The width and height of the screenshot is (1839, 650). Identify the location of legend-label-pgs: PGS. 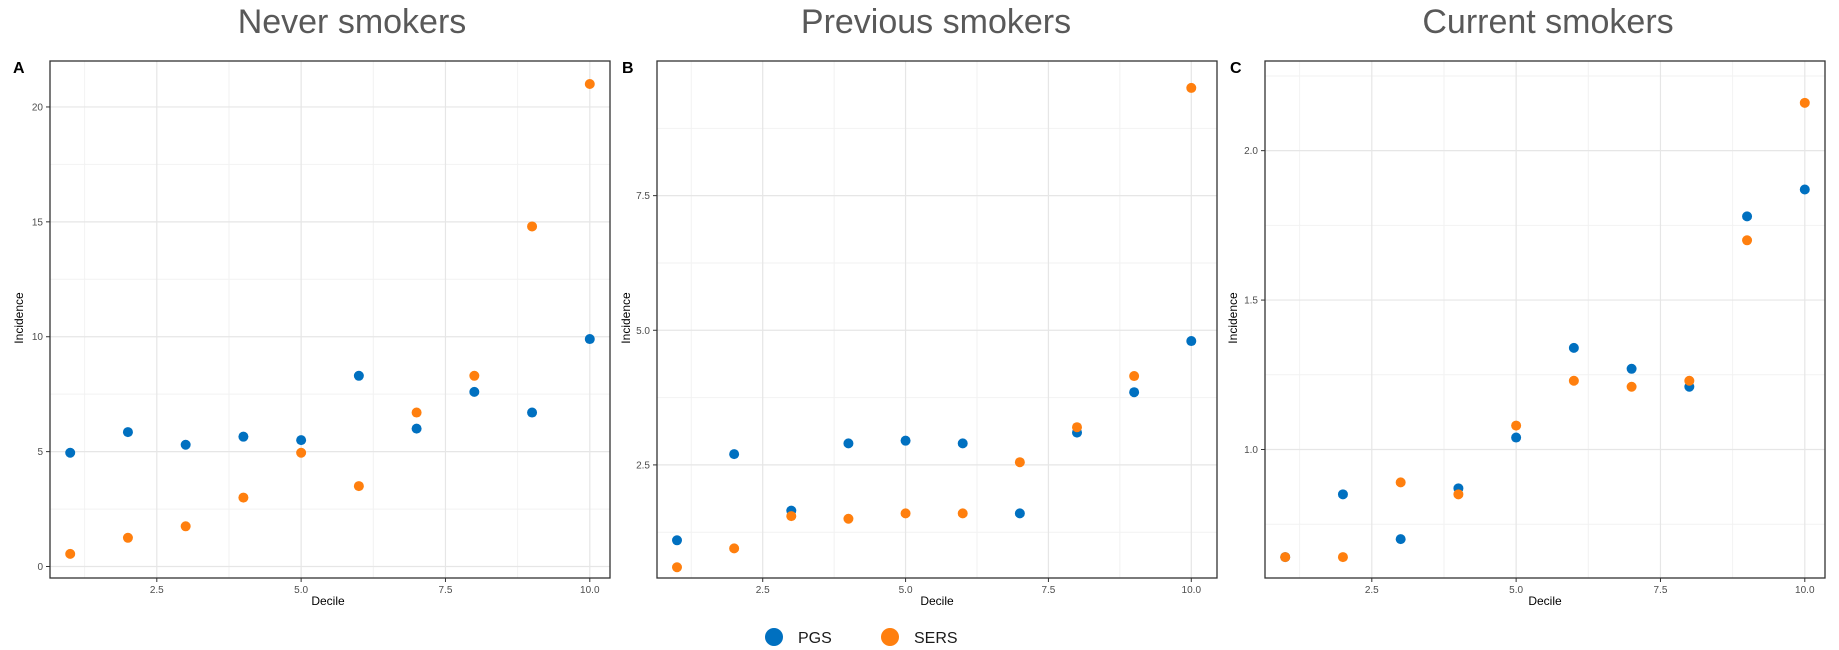
(815, 638).